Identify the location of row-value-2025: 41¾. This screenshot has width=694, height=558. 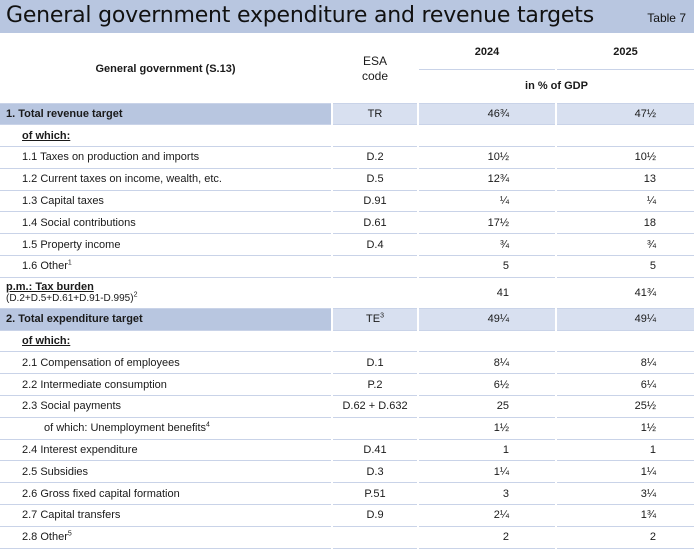
(625, 293).